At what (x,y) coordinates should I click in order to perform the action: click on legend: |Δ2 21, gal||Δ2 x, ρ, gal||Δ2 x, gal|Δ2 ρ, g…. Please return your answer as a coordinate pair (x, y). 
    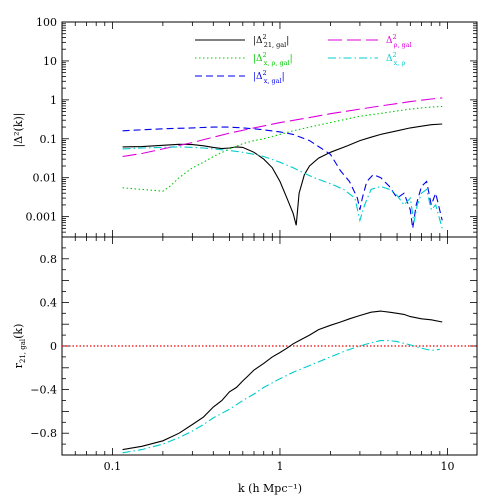
    Looking at the image, I should click on (303, 59).